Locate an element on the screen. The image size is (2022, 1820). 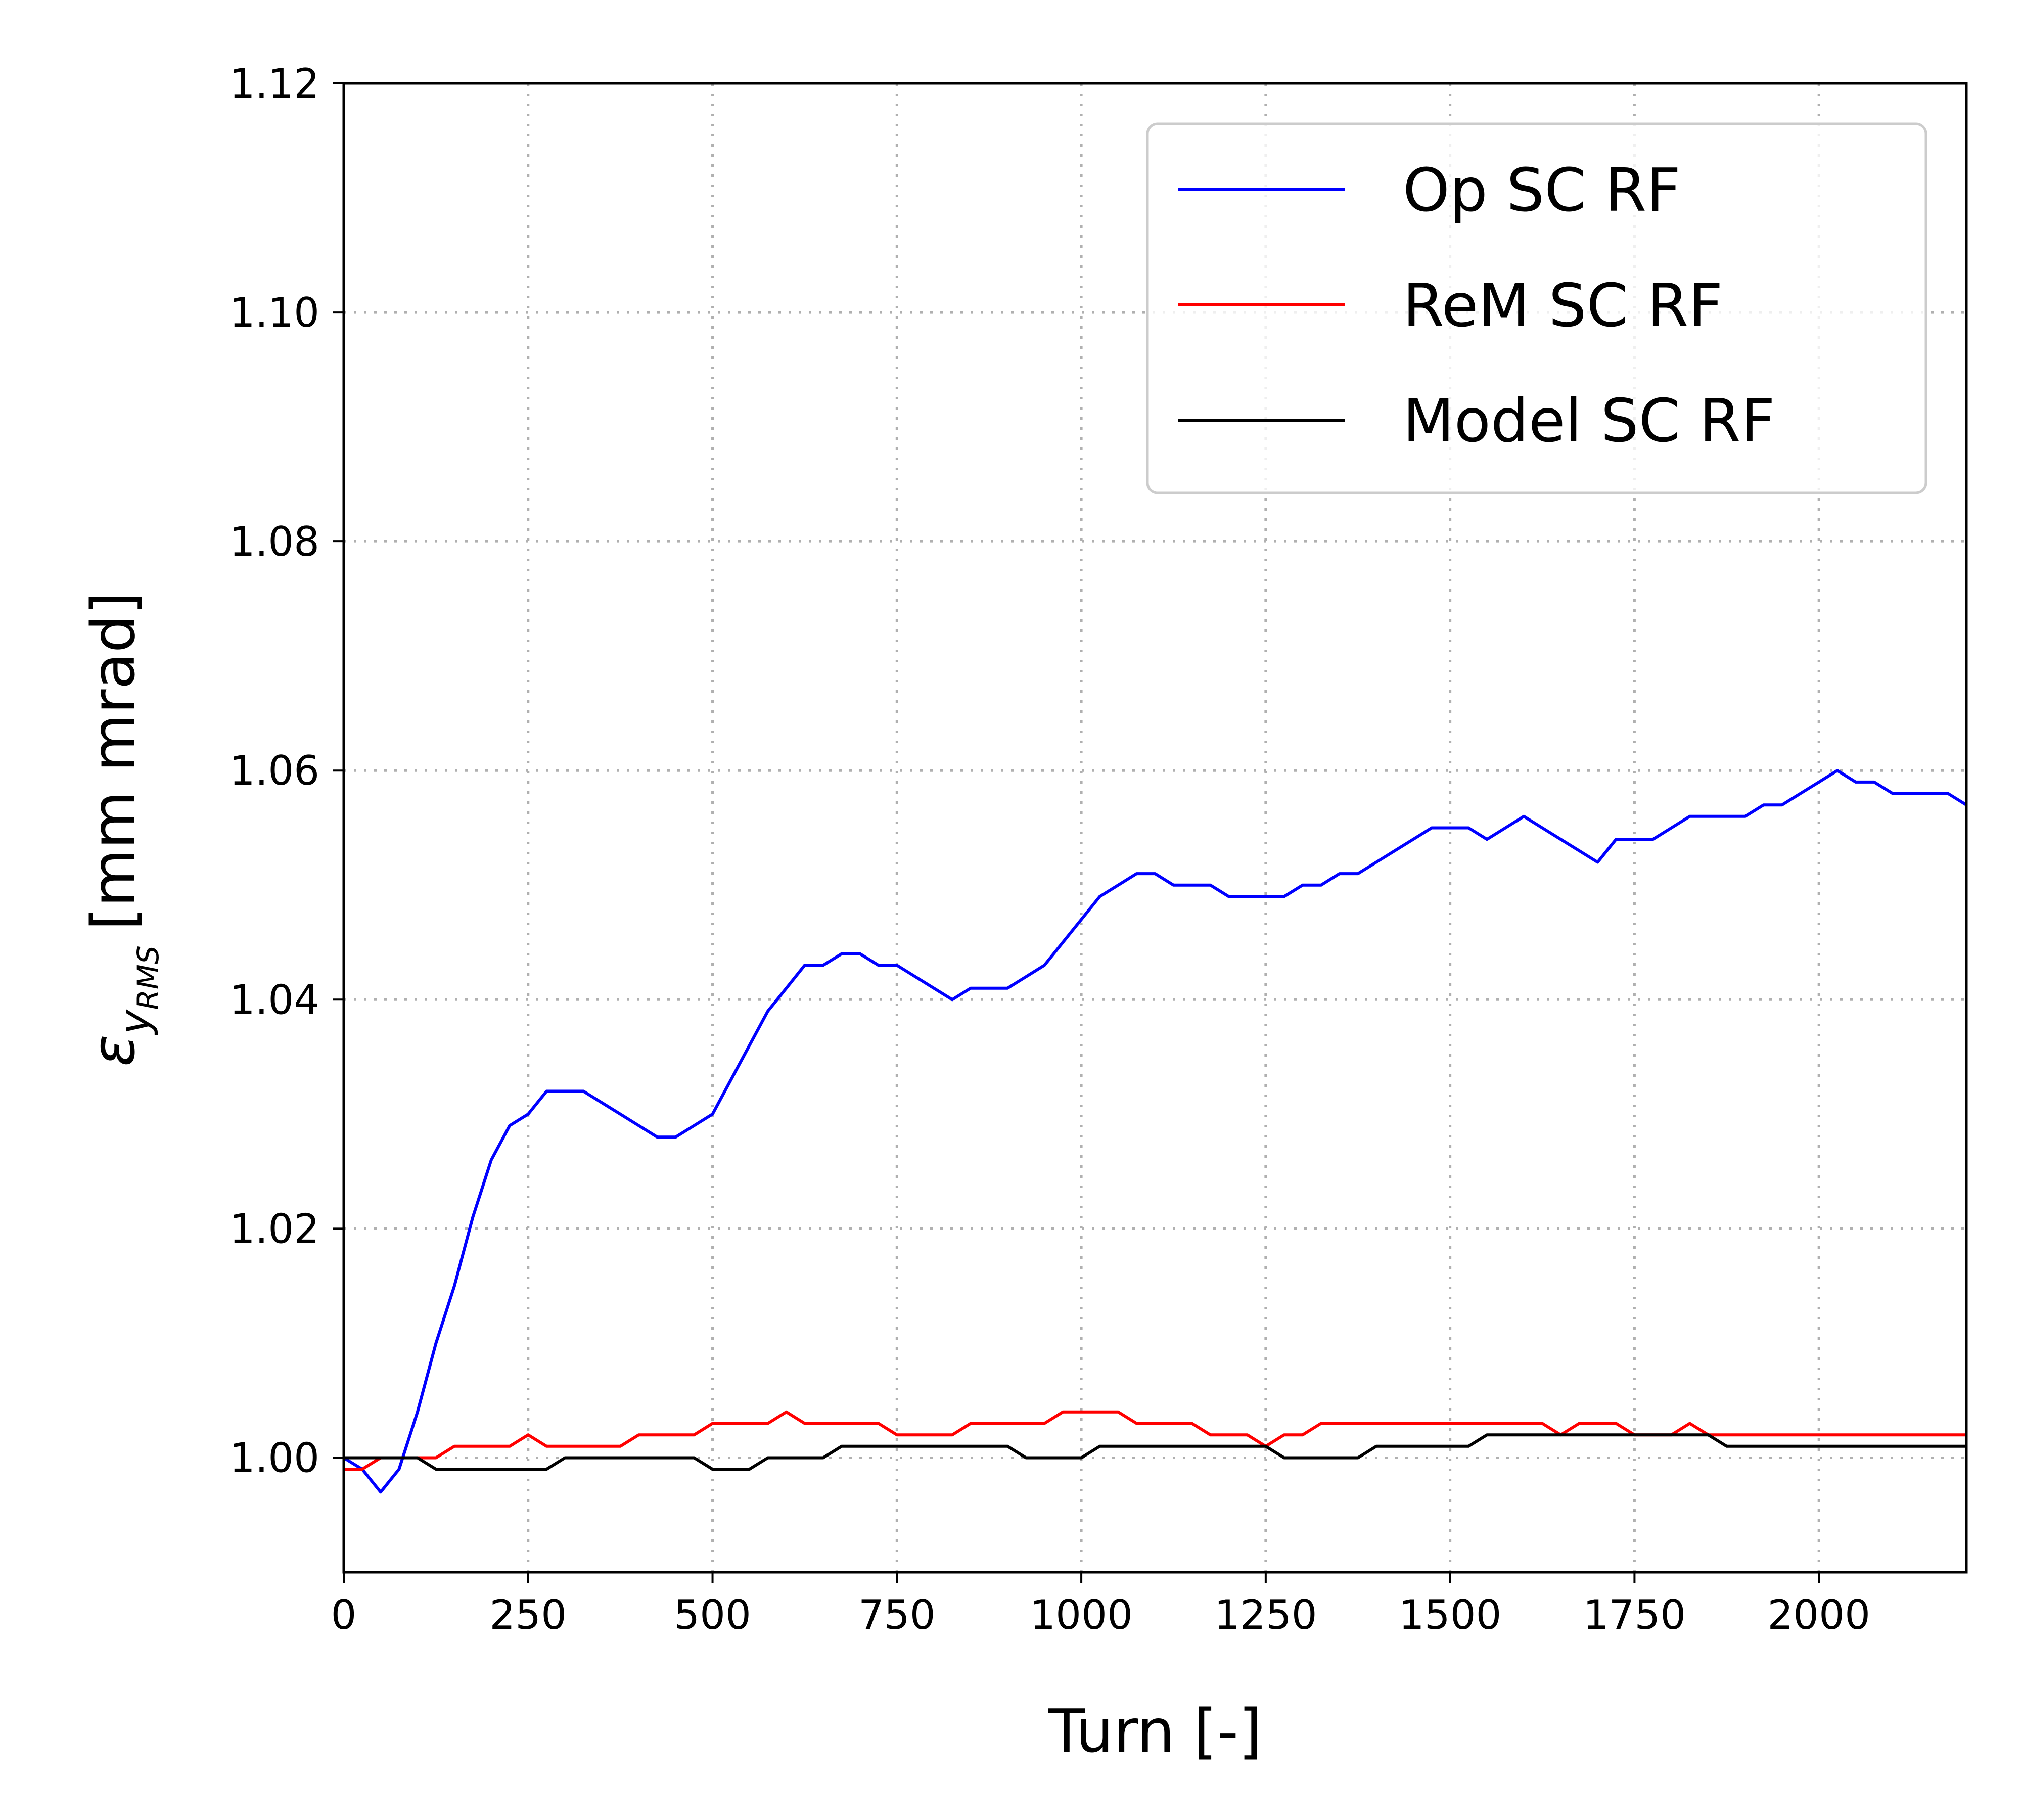
y-axis-title-text: εyRMS [mm mrad] is located at coordinates (121, 829).